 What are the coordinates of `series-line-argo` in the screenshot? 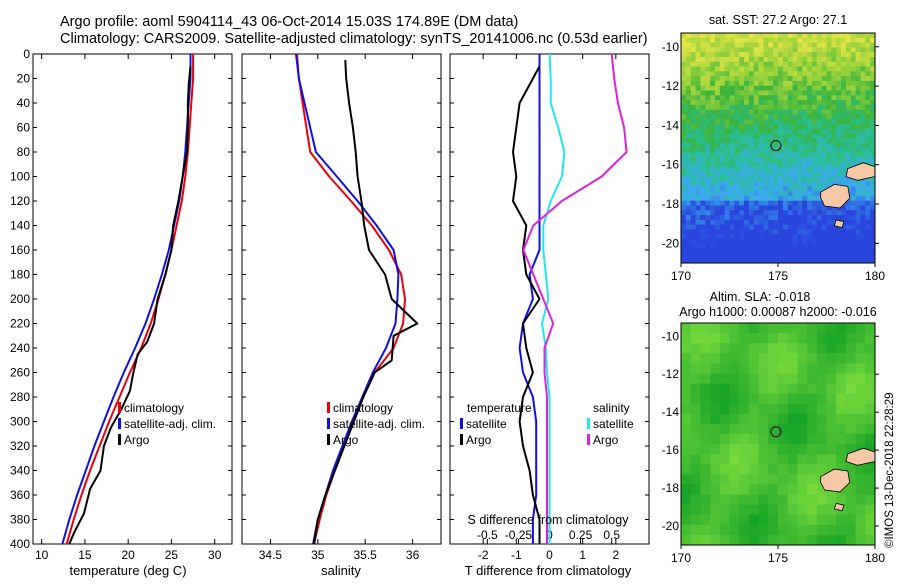 It's located at (130, 305).